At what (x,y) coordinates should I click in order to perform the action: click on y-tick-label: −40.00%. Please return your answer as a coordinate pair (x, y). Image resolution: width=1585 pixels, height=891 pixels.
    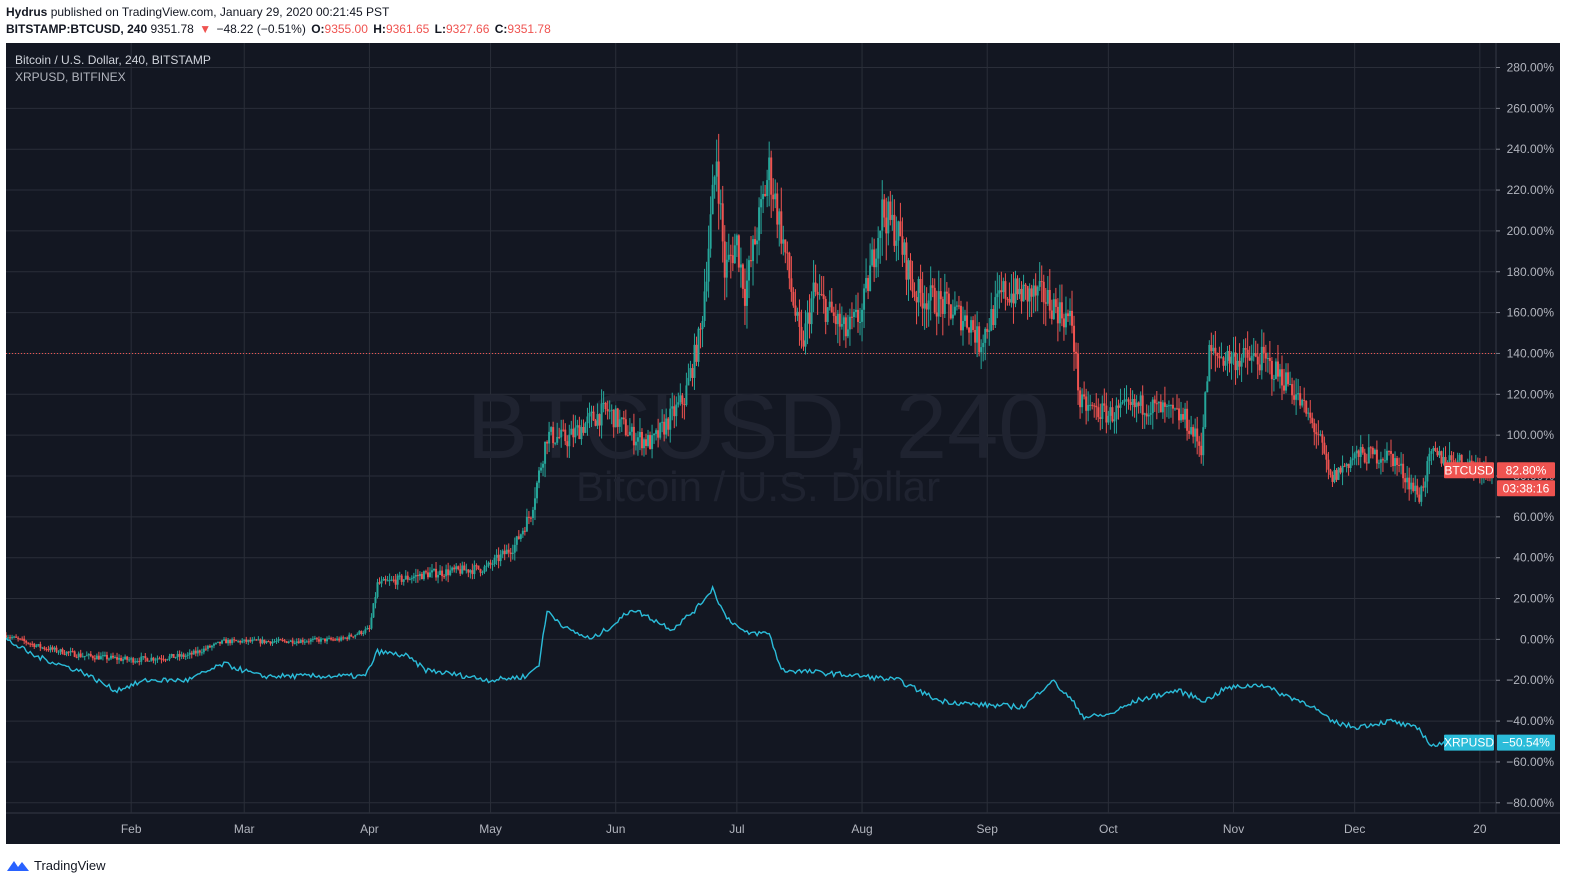
    Looking at the image, I should click on (1530, 721).